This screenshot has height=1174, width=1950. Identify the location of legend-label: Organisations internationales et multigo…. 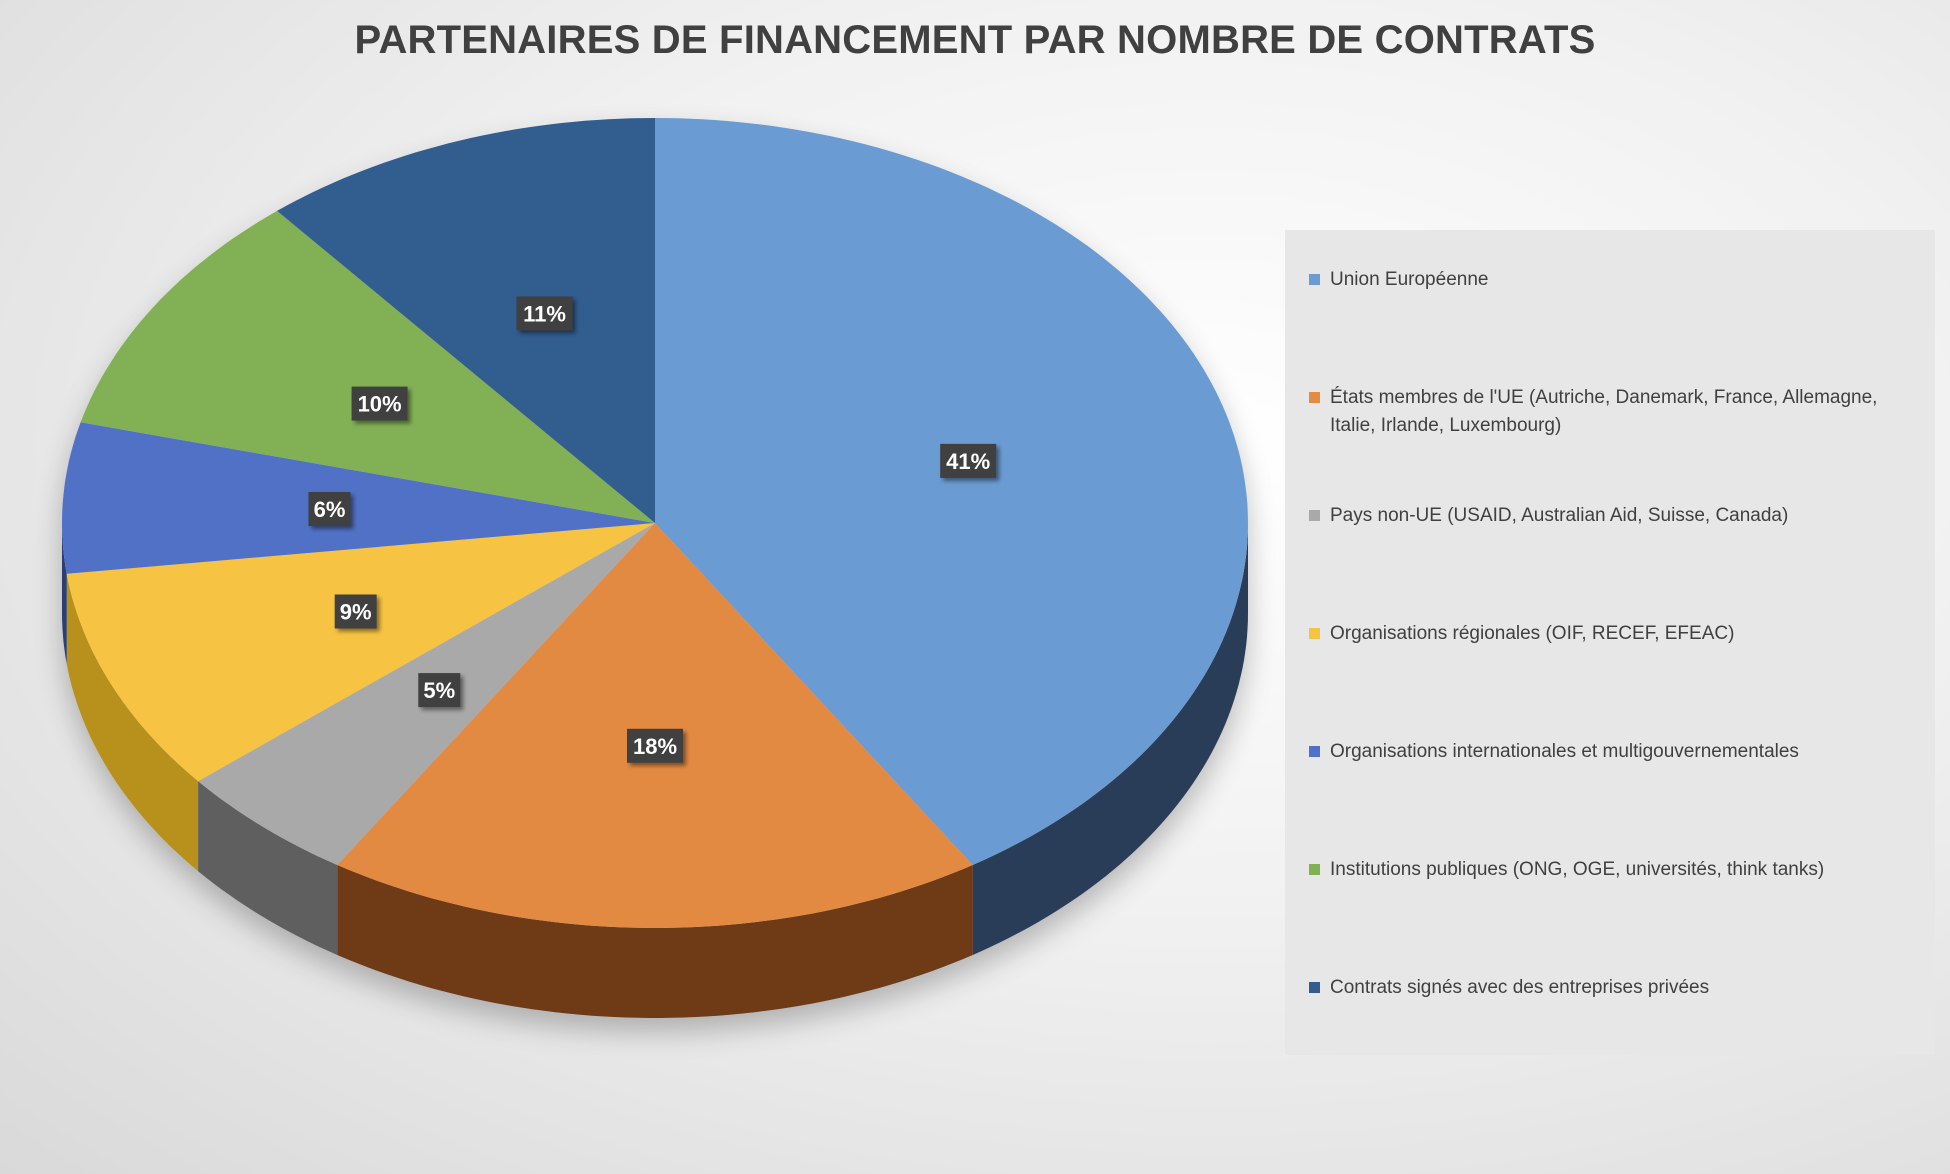
(1564, 751).